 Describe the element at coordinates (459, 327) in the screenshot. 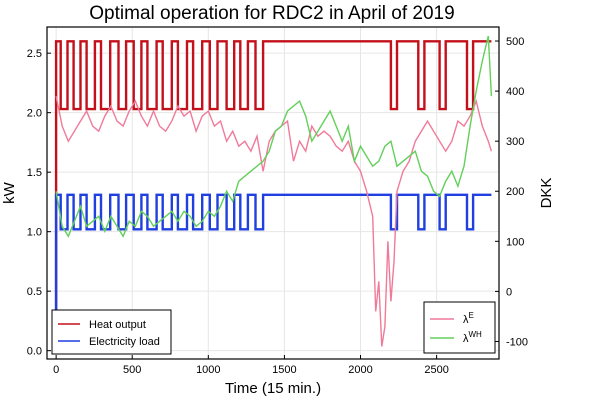

I see `legend-right: λE λWH` at that location.